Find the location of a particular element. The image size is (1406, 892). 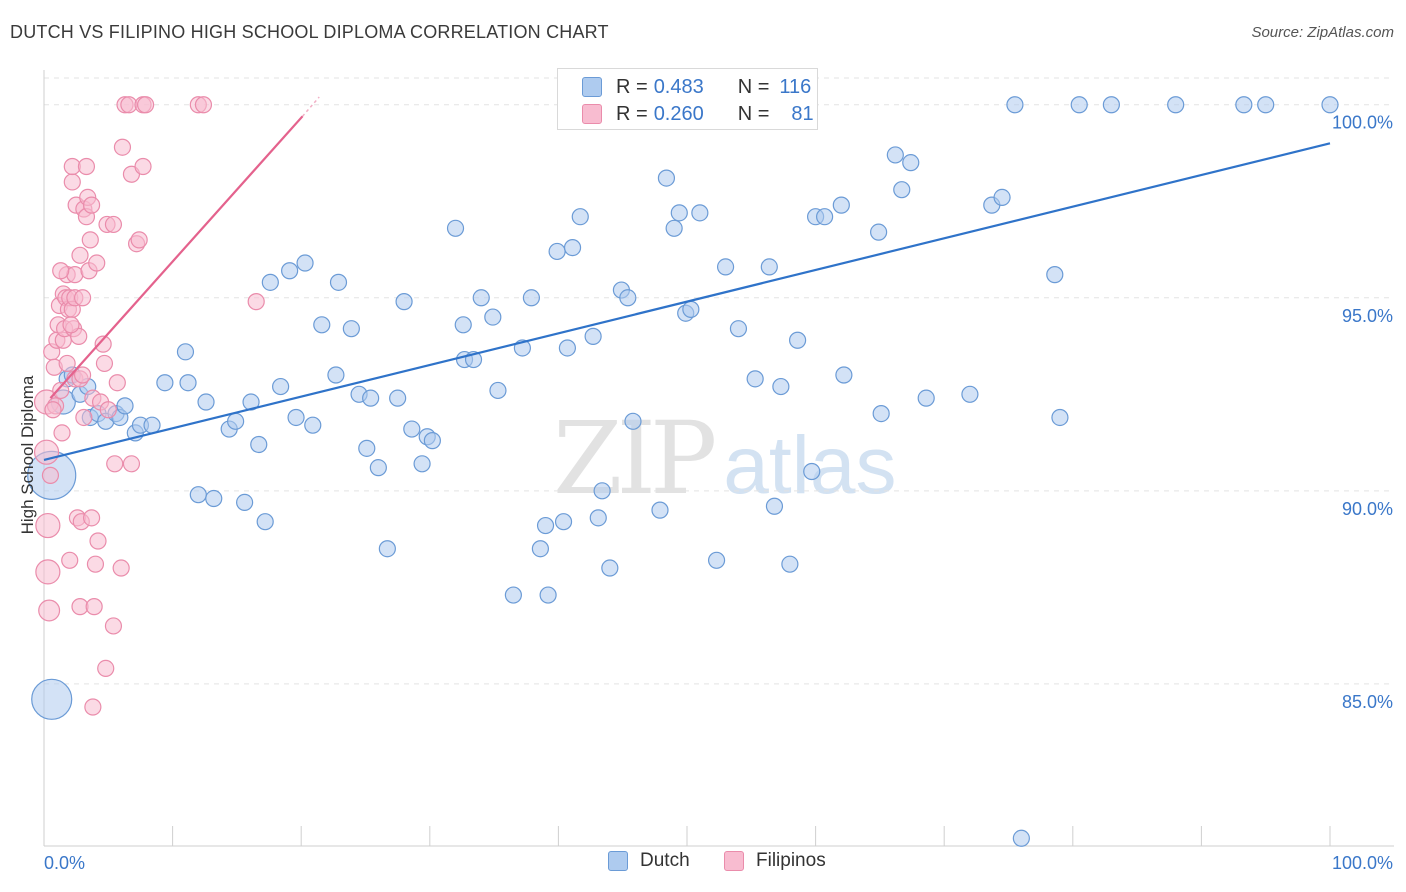

source-note: Source: ZipAtlas.com is located at coordinates (1322, 32).